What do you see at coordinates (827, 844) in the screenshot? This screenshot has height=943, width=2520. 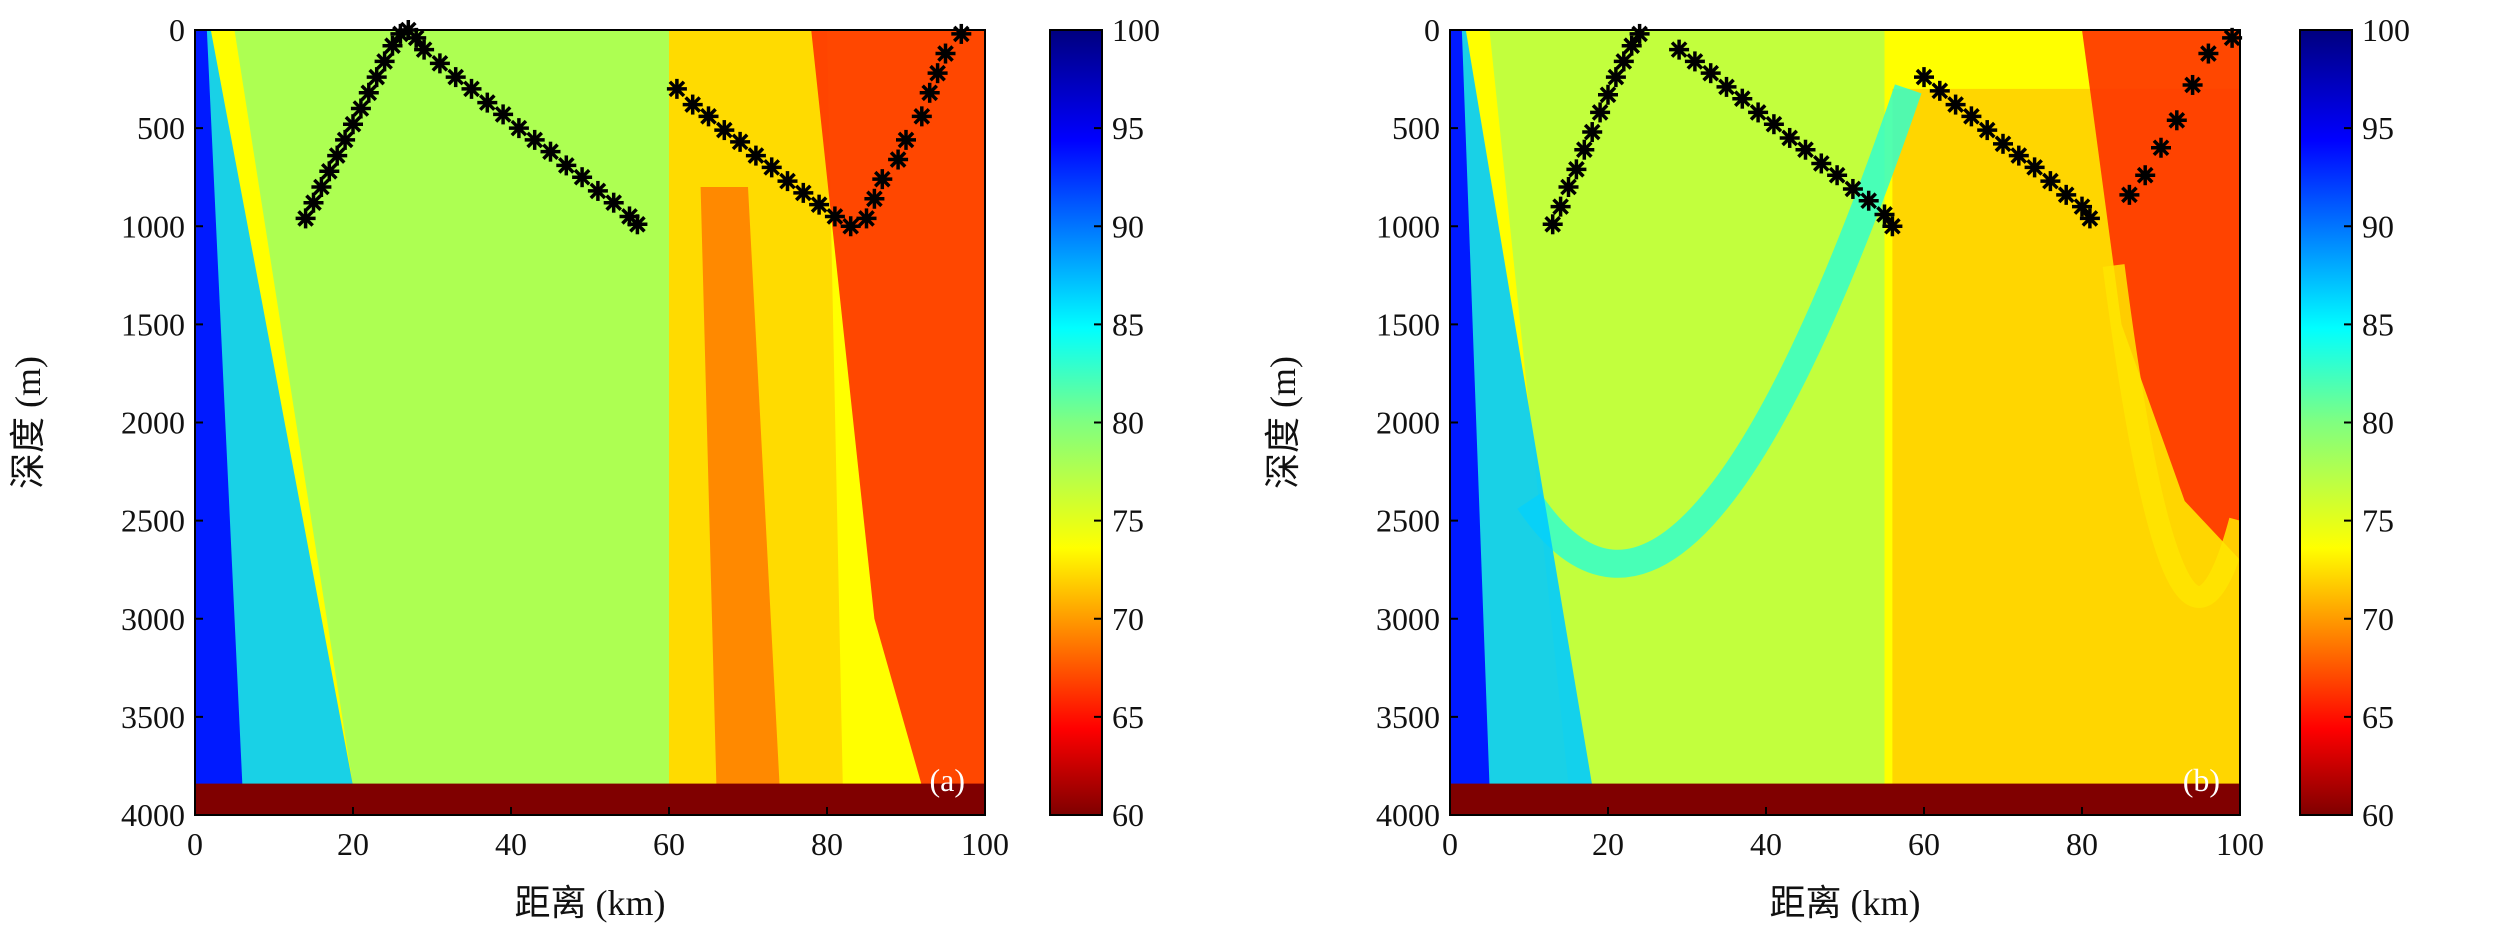 I see `panel-a-x-tick-label: 80` at bounding box center [827, 844].